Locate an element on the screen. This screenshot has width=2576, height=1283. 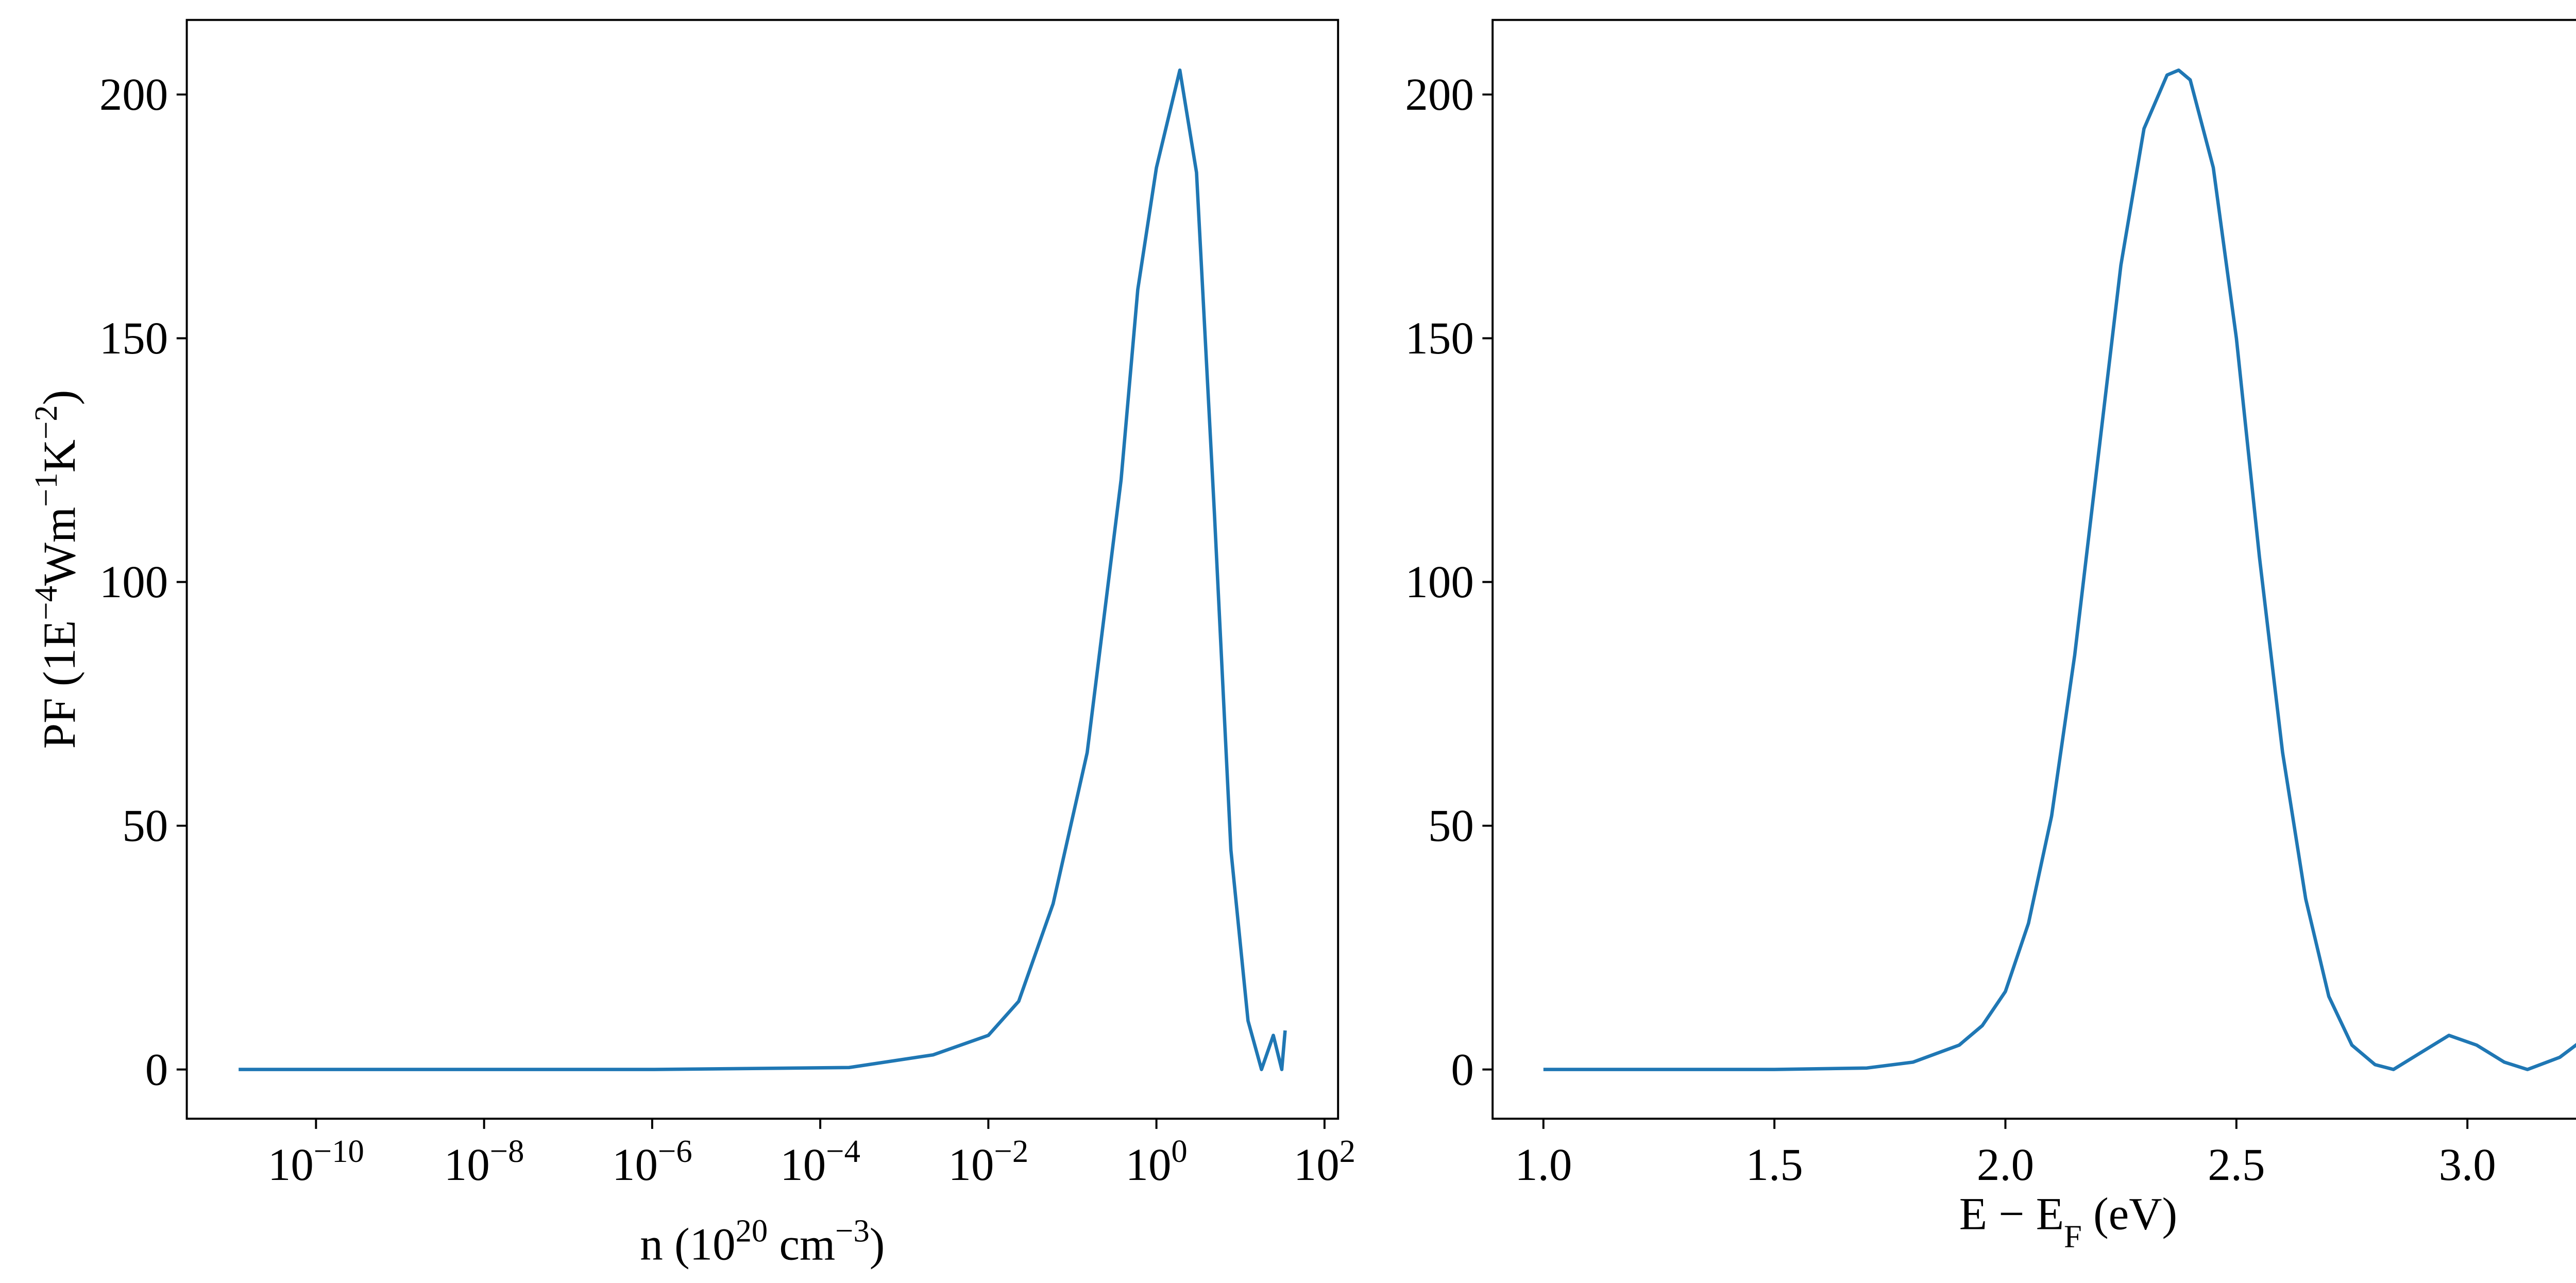
x-tick-label: 1.0 is located at coordinates (1543, 1165).